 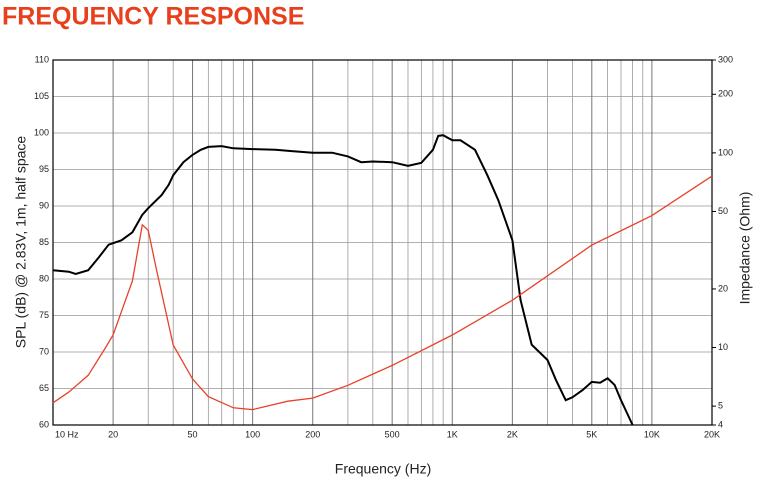 I want to click on x-tick-label: 2K, so click(x=512, y=434).